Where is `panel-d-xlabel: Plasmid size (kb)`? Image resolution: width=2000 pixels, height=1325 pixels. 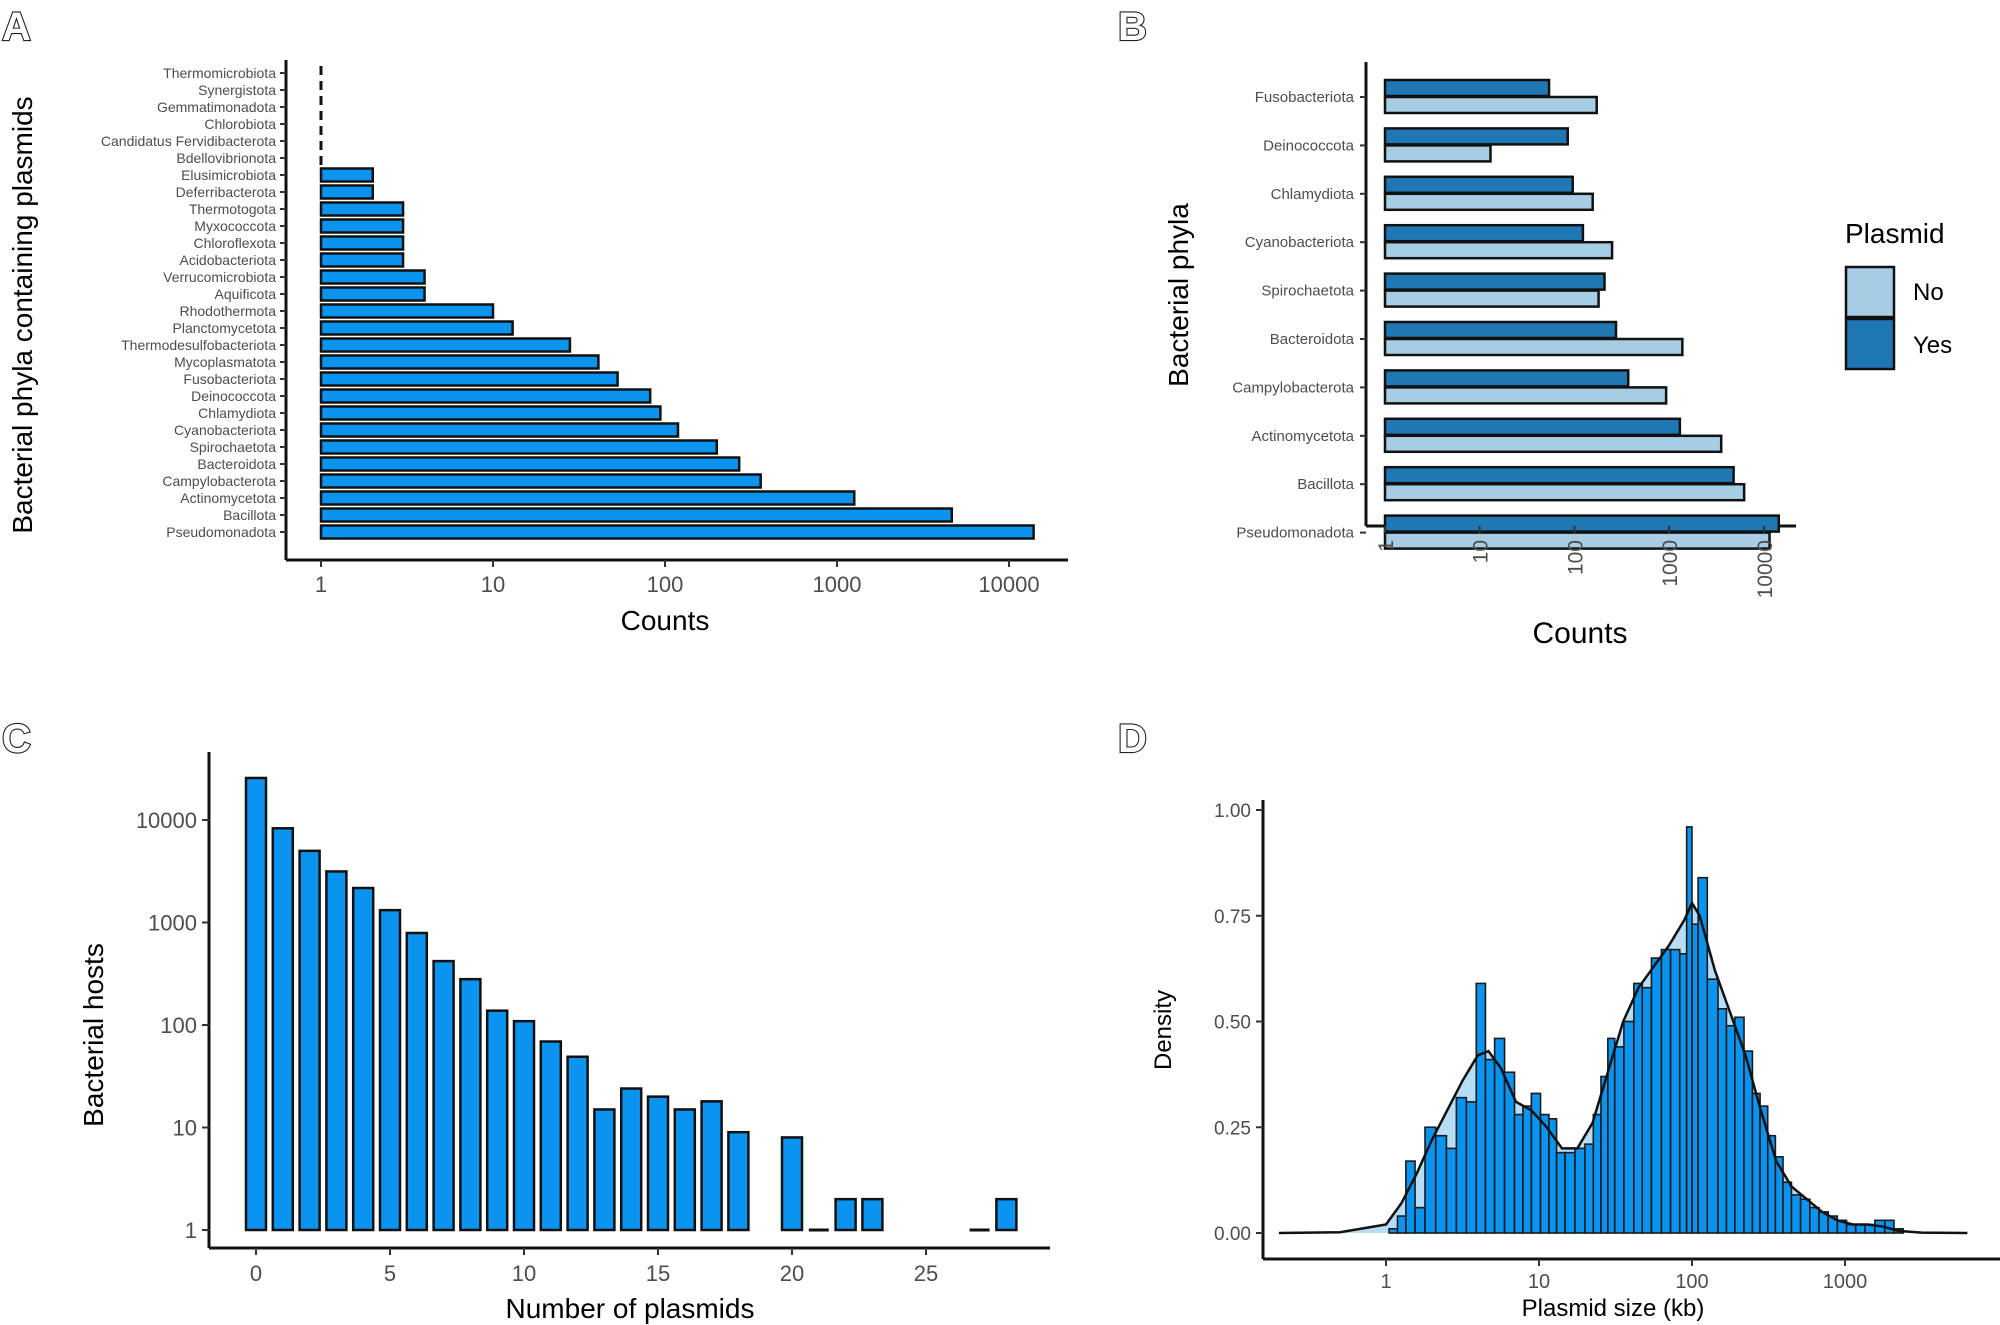
panel-d-xlabel: Plasmid size (kb) is located at coordinates (1613, 1308).